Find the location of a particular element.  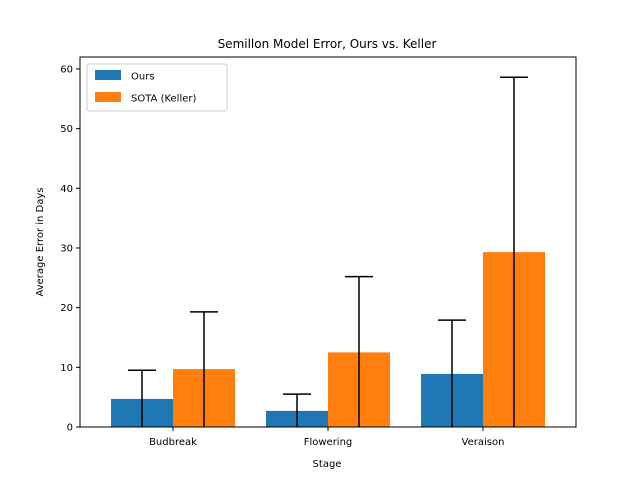

legend-label-sota: SOTA (Keller) is located at coordinates (164, 99).